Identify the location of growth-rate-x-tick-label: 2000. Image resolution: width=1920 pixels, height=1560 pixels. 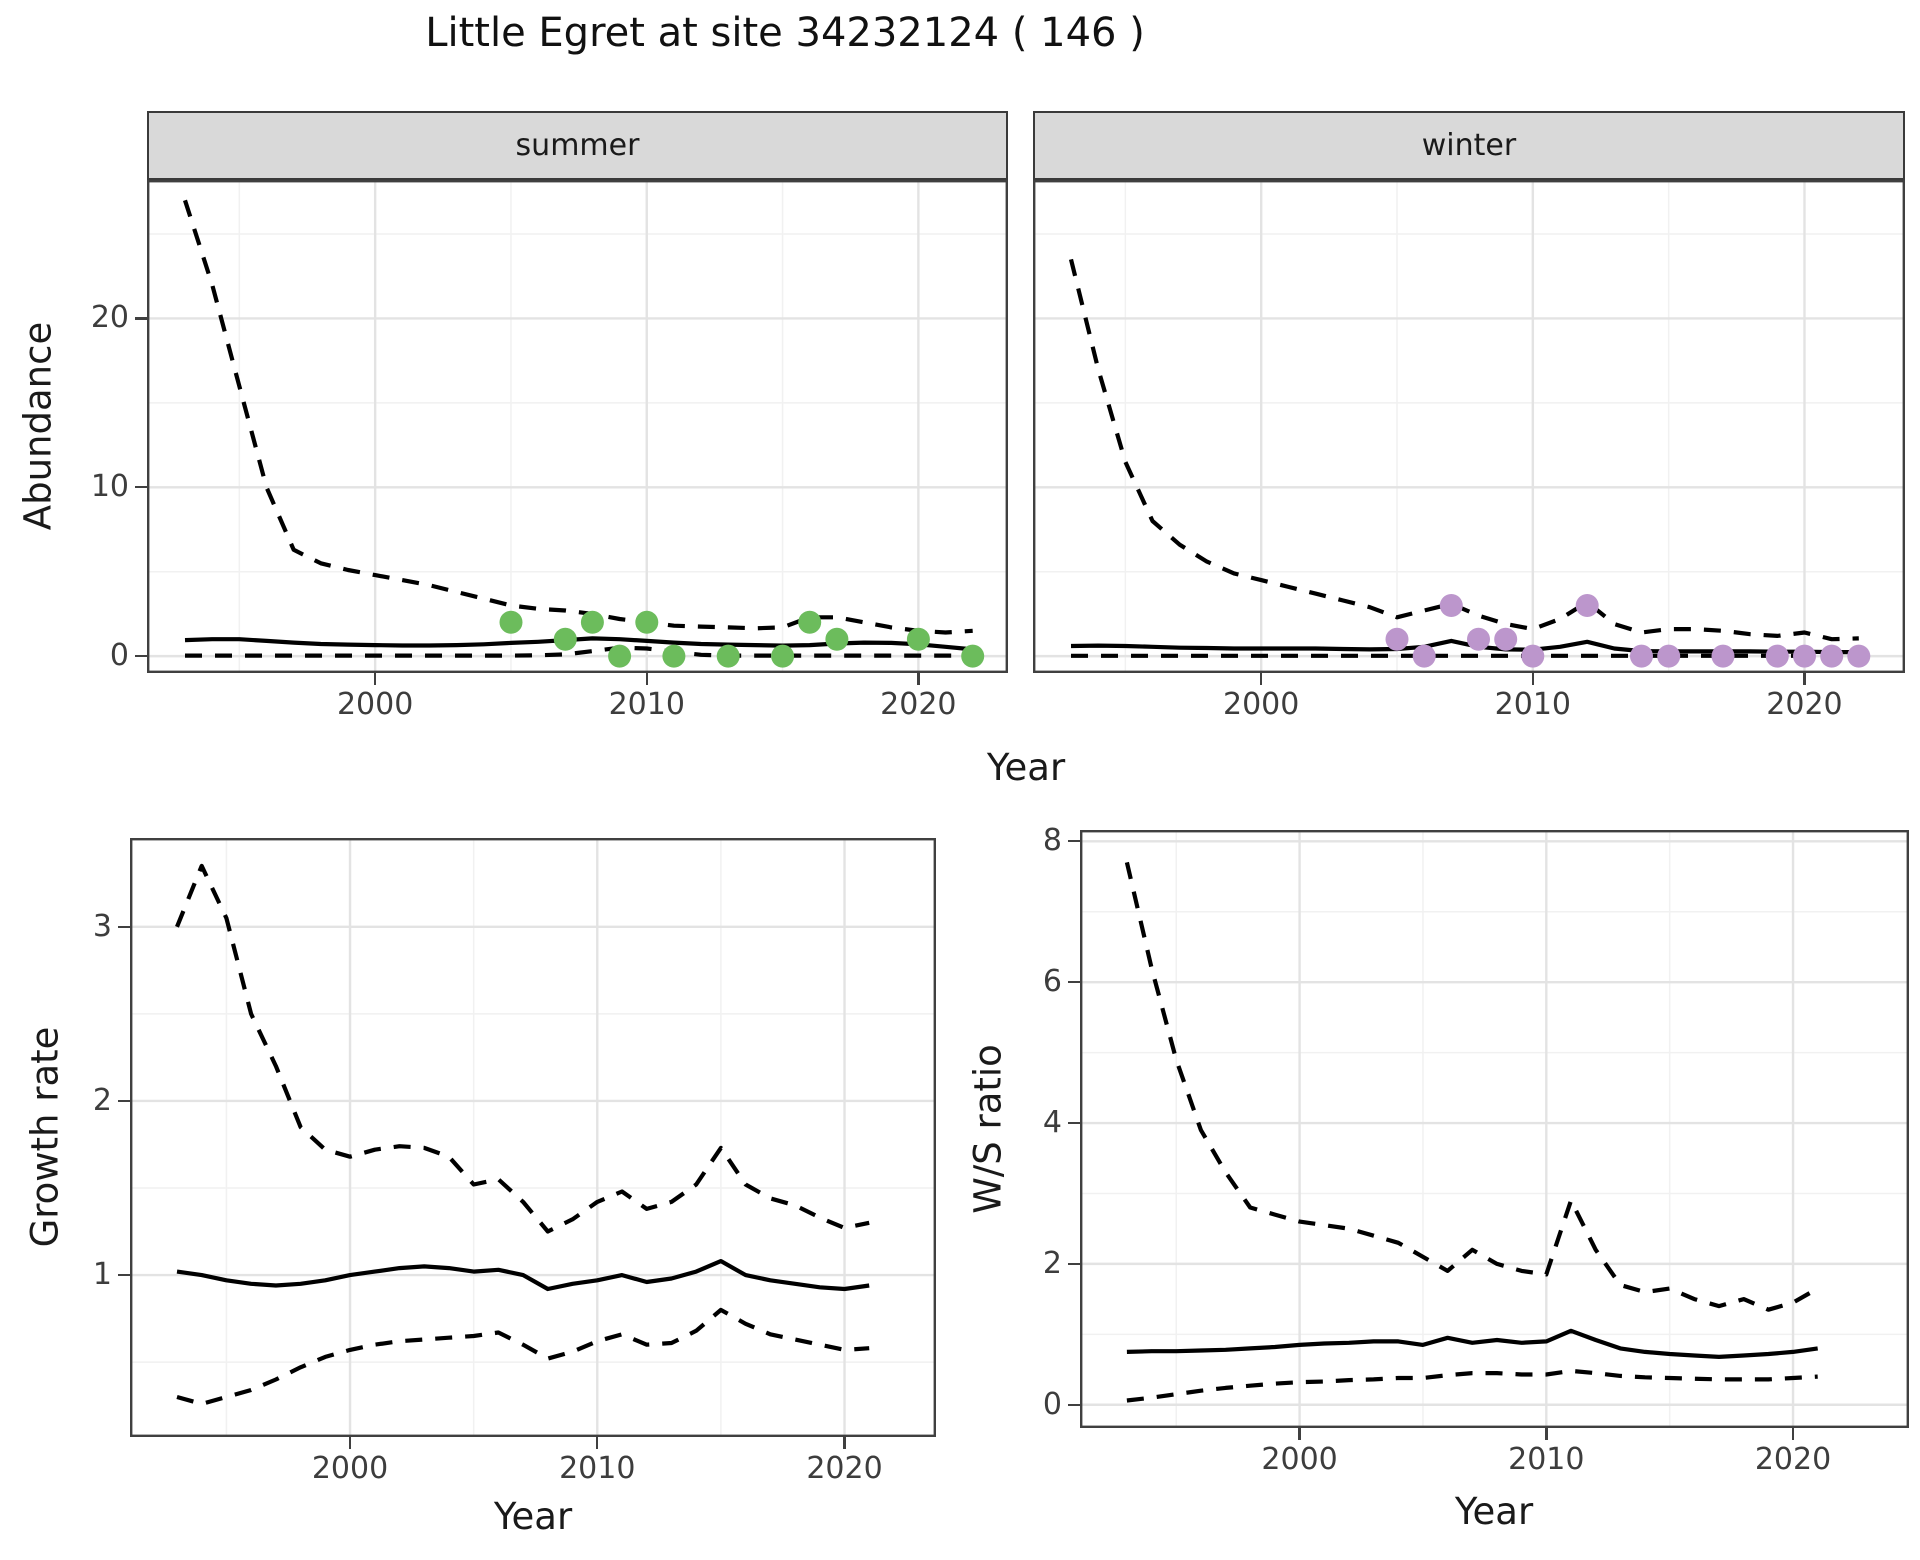
(350, 1468).